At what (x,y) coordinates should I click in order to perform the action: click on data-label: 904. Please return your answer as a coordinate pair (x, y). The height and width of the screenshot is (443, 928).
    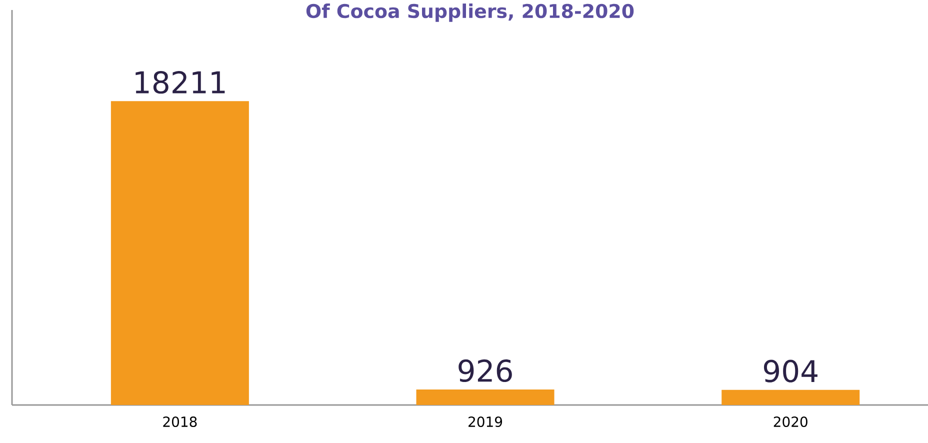
    Looking at the image, I should click on (791, 371).